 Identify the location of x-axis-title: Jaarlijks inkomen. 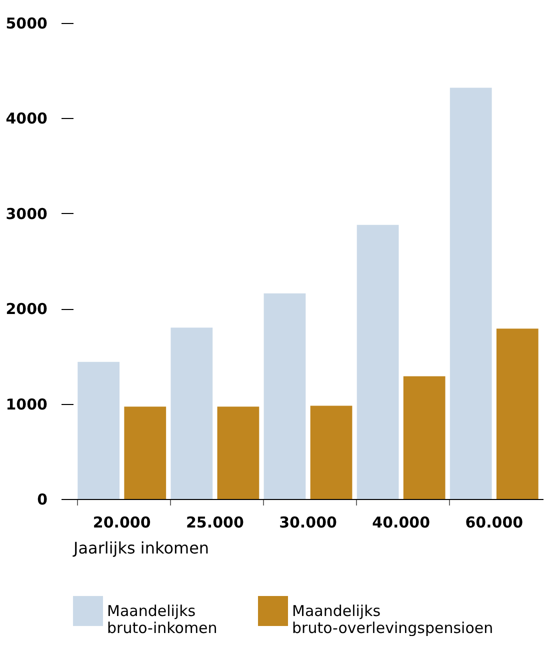
(141, 548).